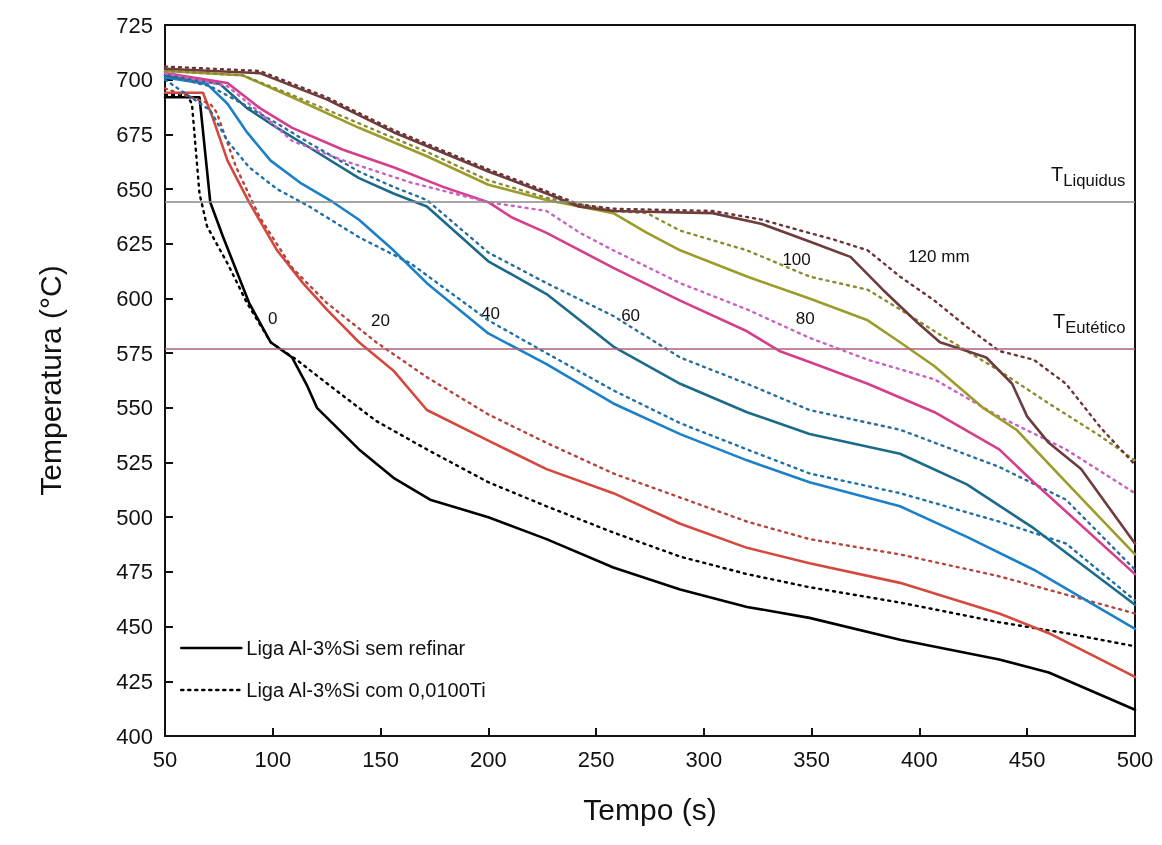  I want to click on annotation: 40, so click(490, 314).